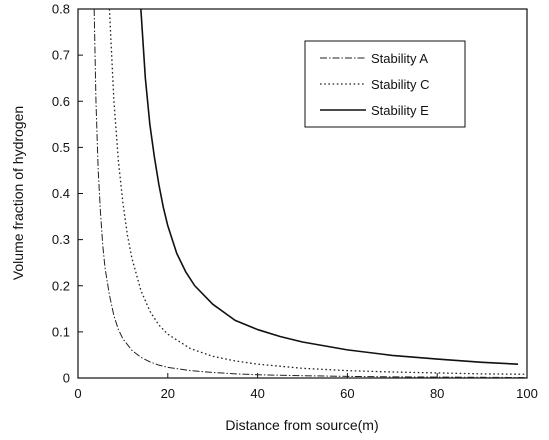  I want to click on legend-box, so click(385, 84).